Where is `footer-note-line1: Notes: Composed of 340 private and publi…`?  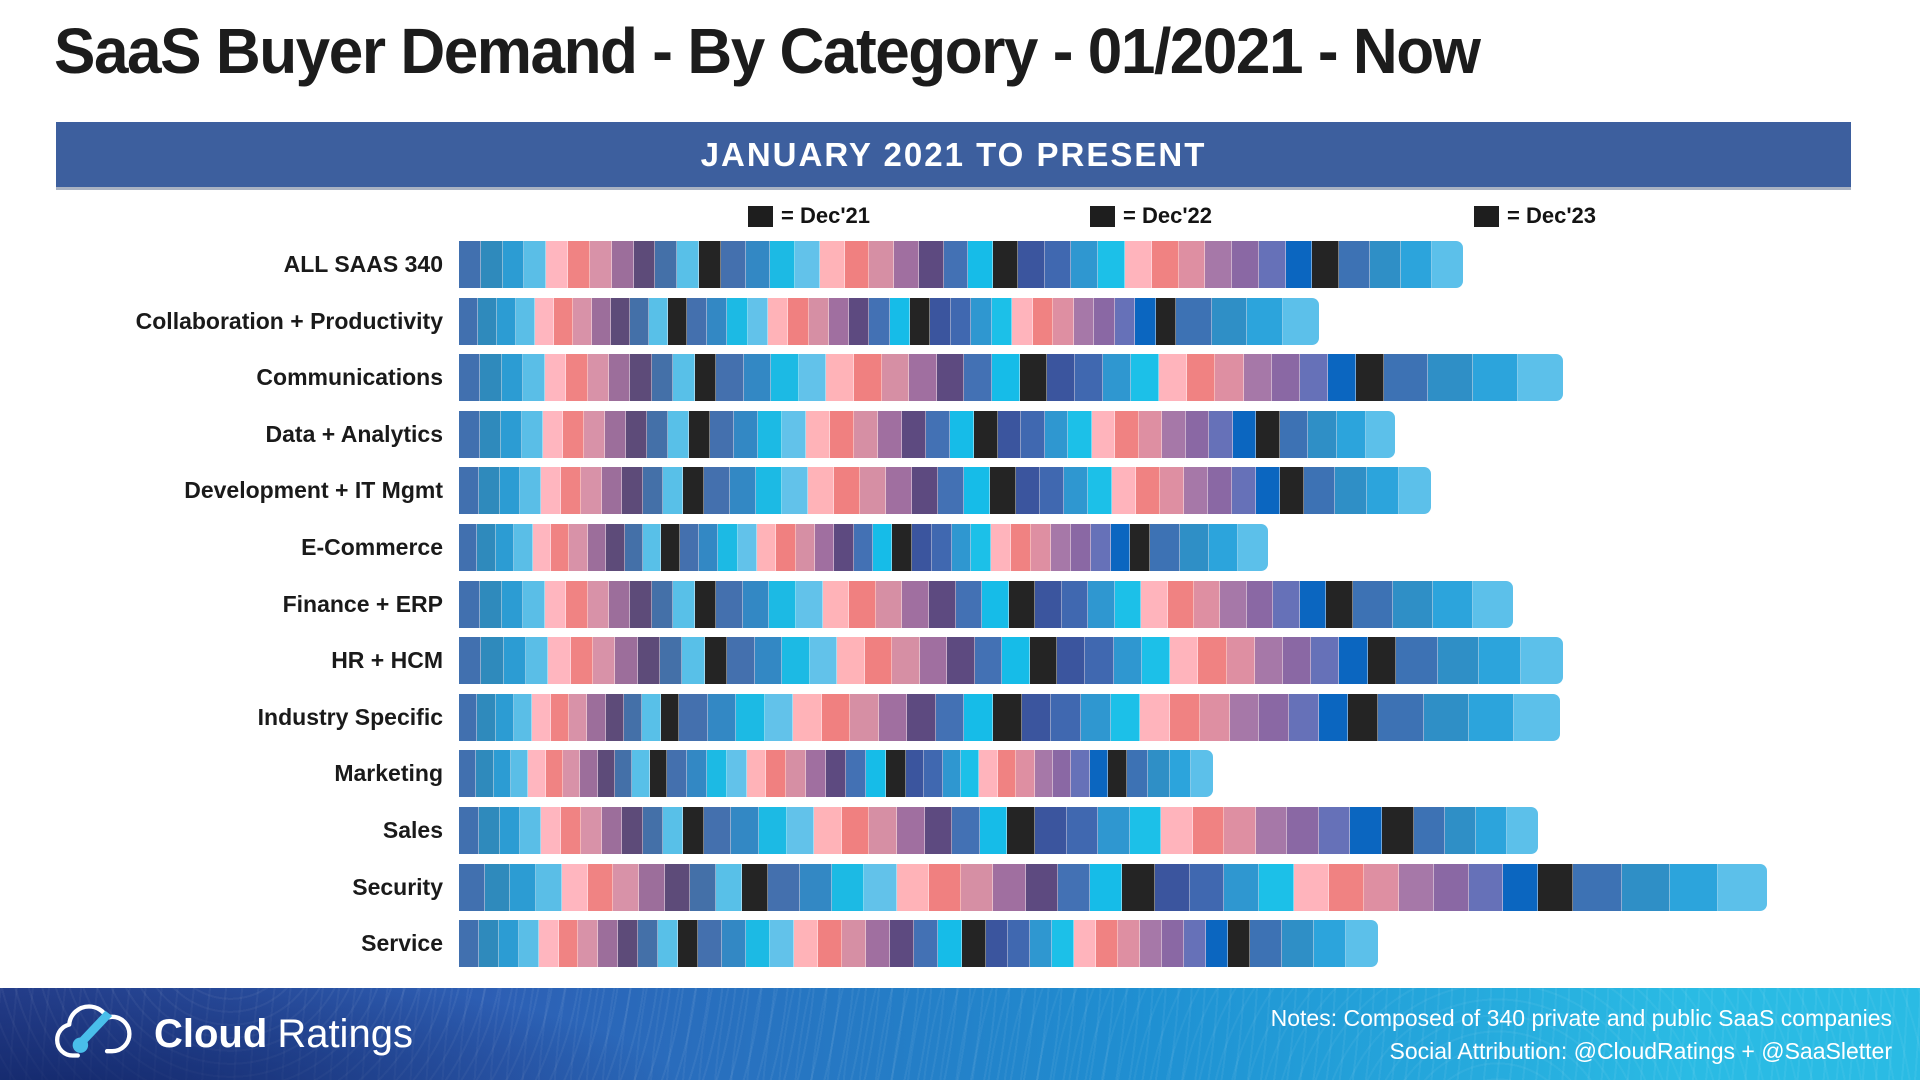
footer-note-line1: Notes: Composed of 340 private and publi… is located at coordinates (1581, 1018).